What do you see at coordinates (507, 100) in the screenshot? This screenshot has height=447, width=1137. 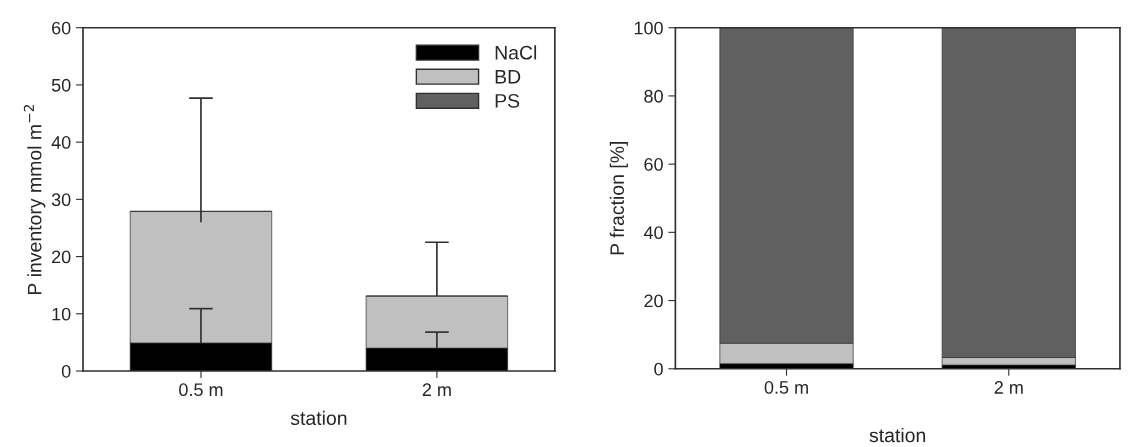 I see `legend-label: PS` at bounding box center [507, 100].